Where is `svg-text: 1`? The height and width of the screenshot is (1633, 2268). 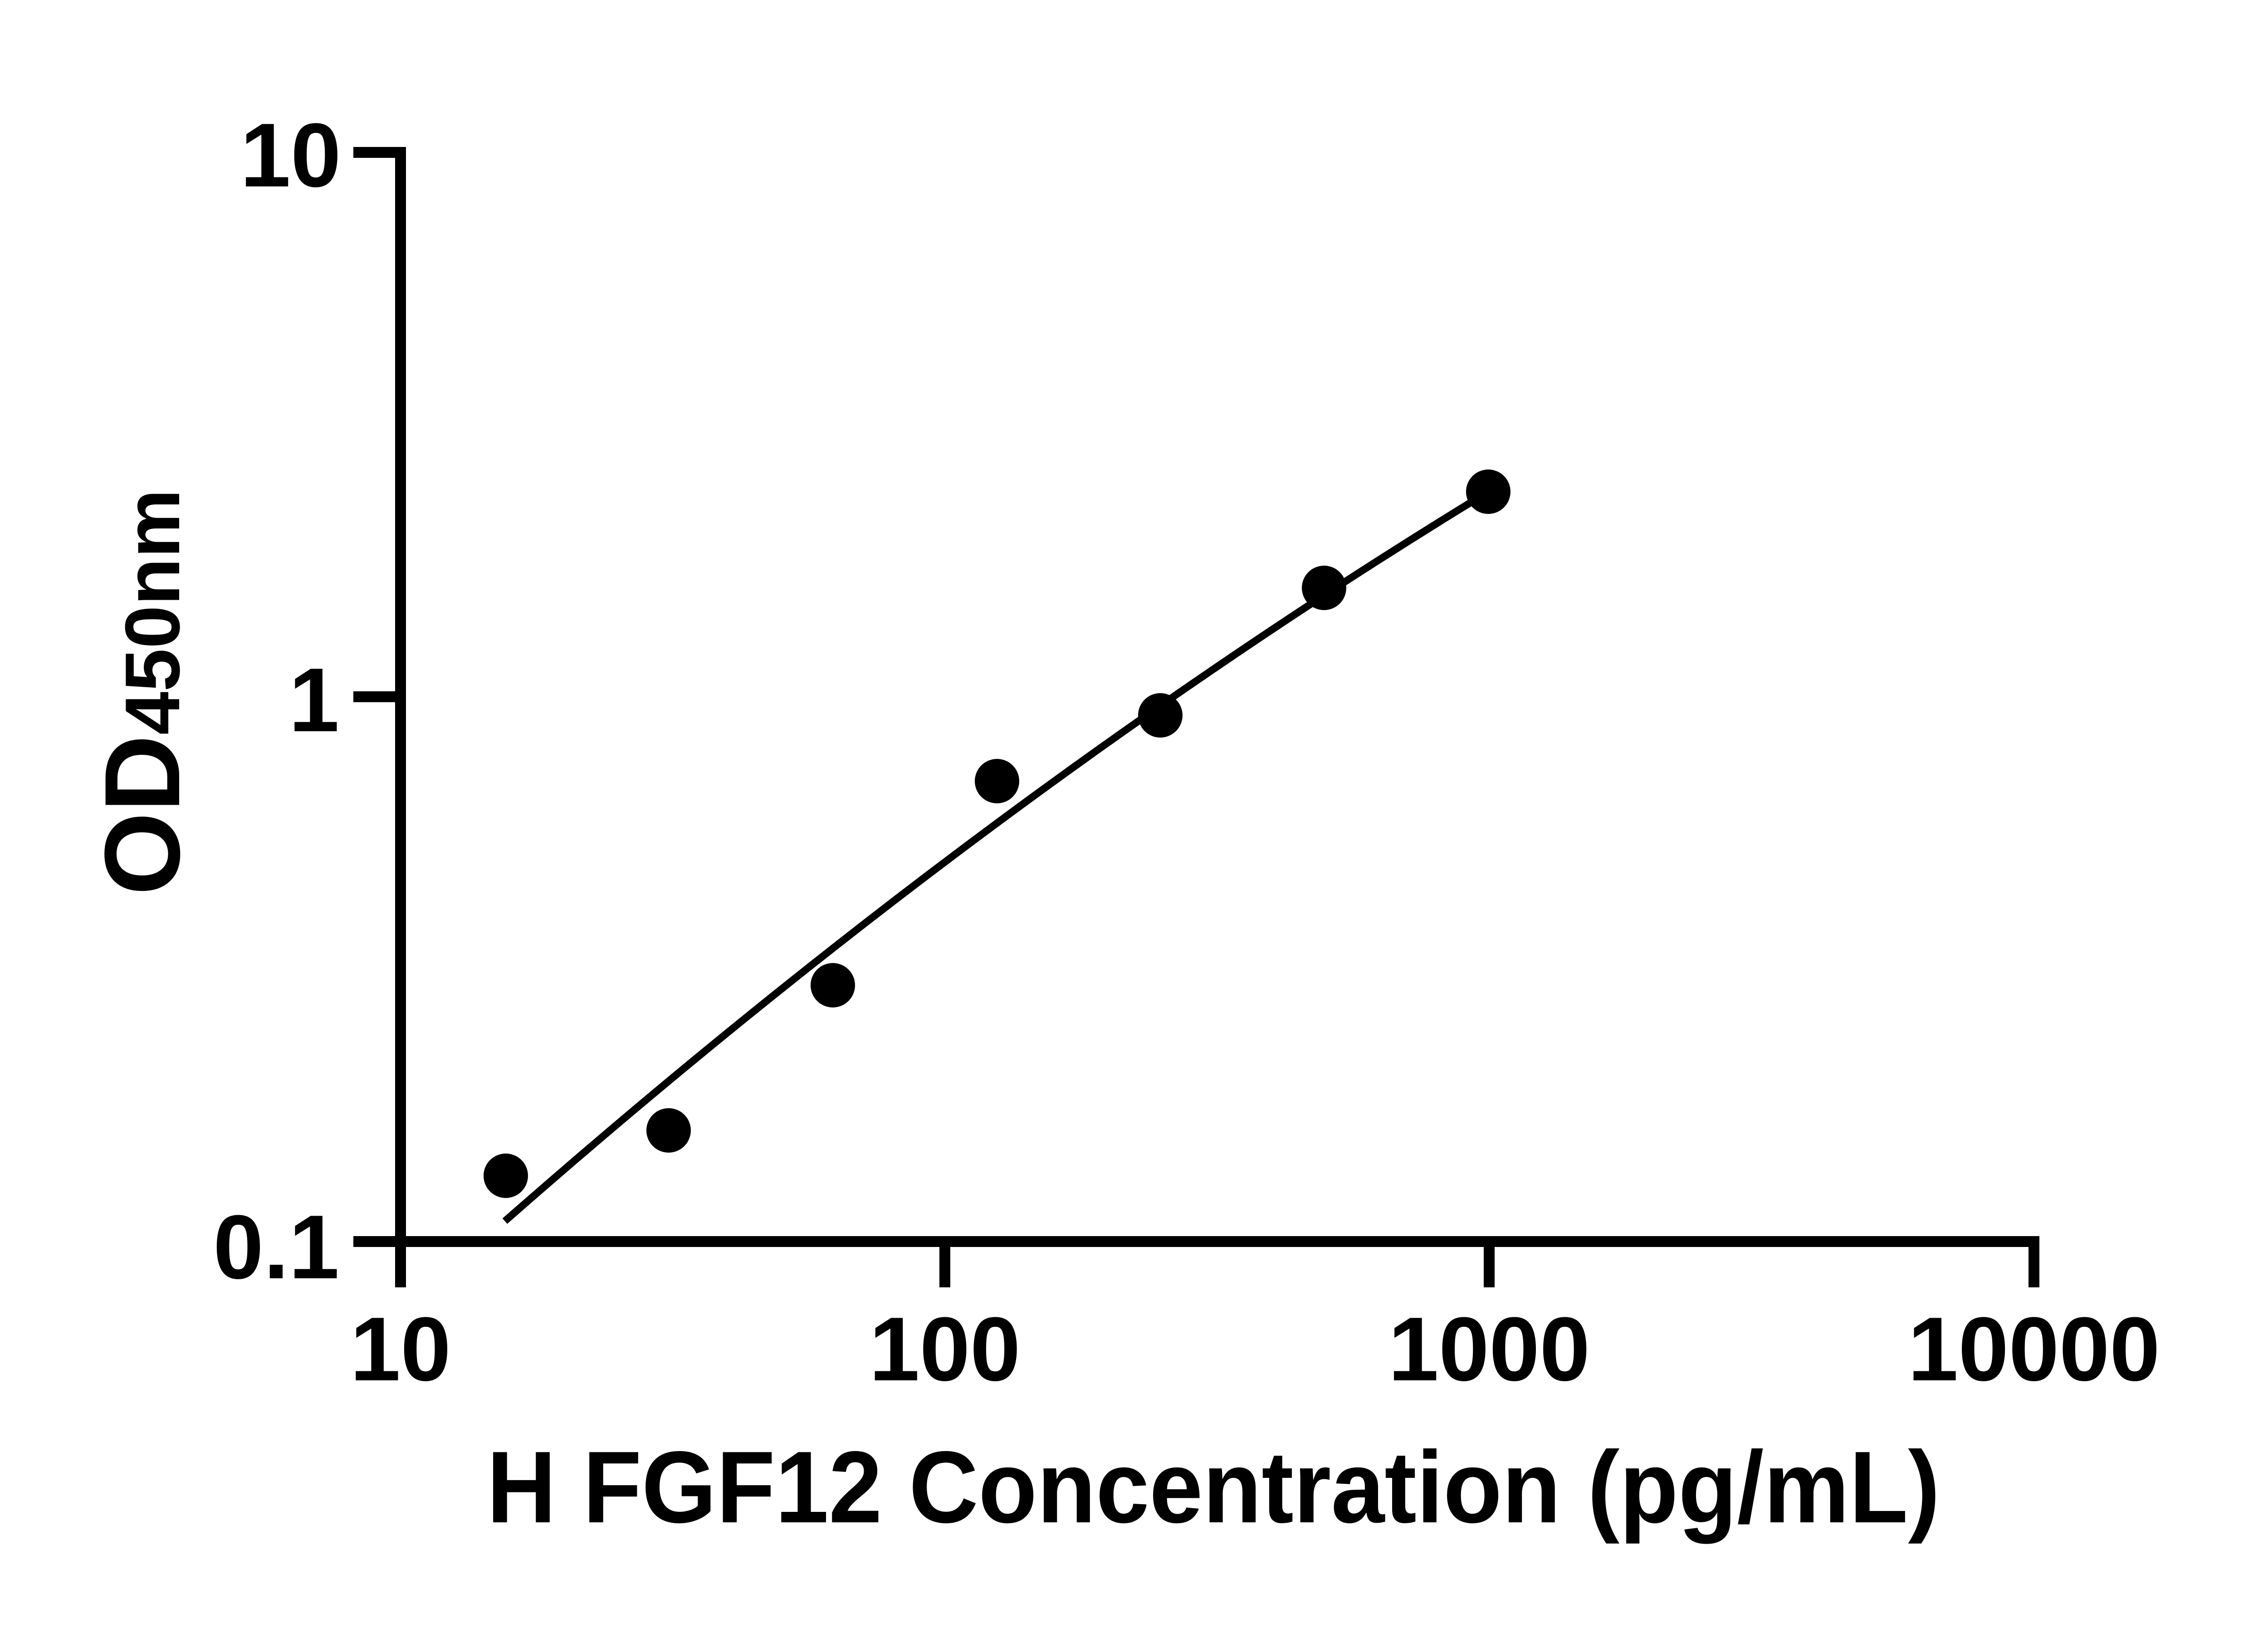 svg-text: 1 is located at coordinates (314, 700).